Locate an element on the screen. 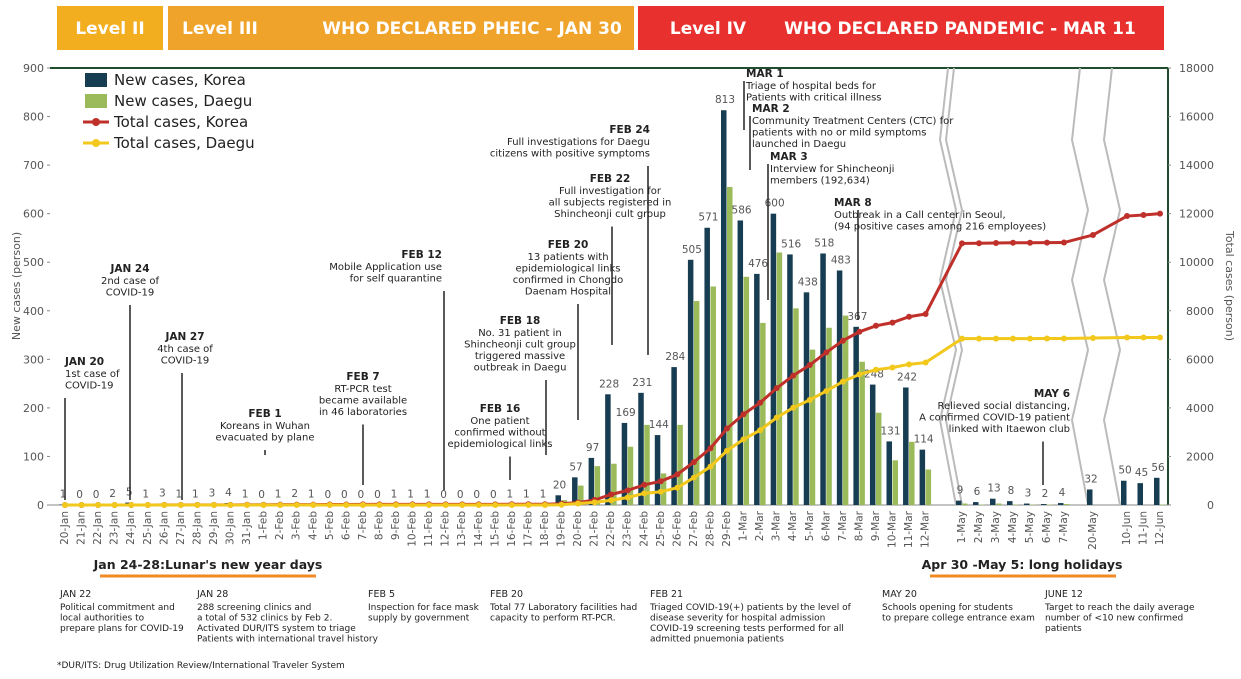 This screenshot has height=679, width=1241. y-tick-label: 900 is located at coordinates (33, 68).